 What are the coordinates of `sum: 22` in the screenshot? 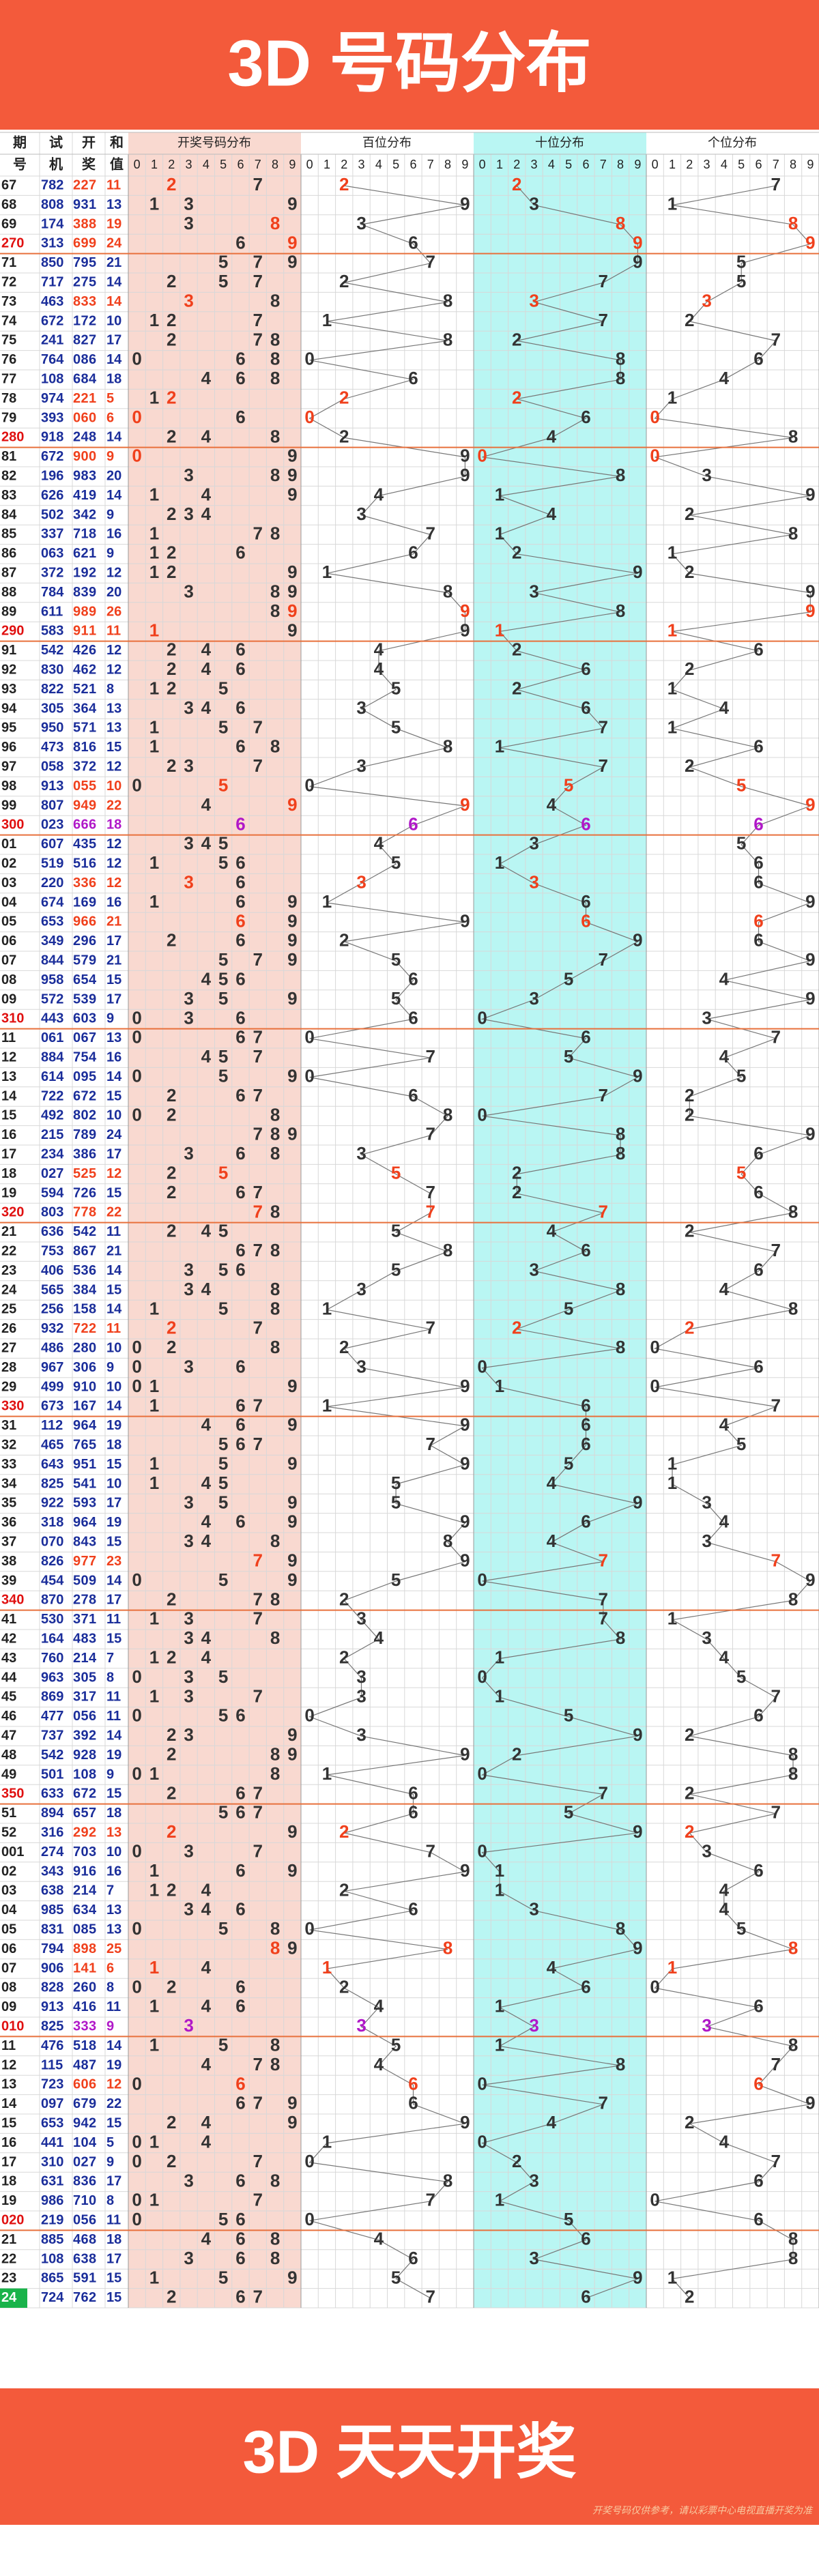 It's located at (113, 2103).